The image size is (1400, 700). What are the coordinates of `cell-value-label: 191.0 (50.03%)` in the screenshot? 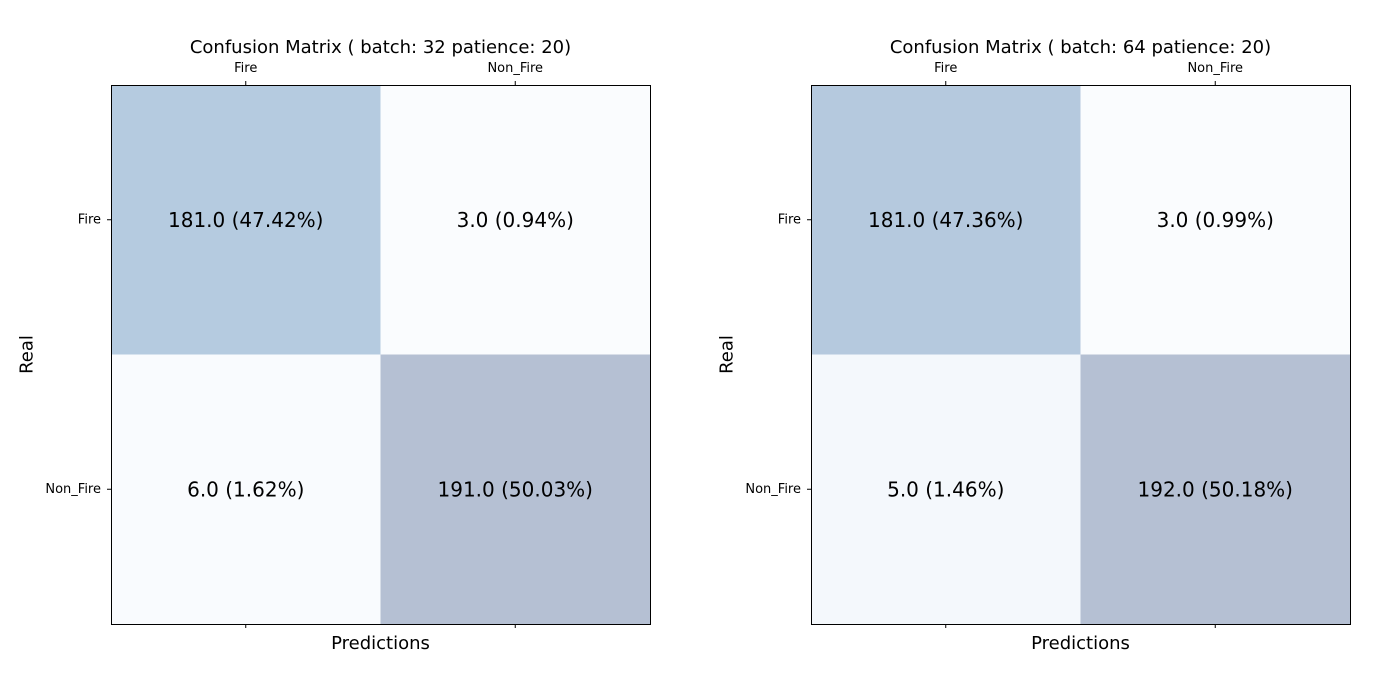 It's located at (515, 489).